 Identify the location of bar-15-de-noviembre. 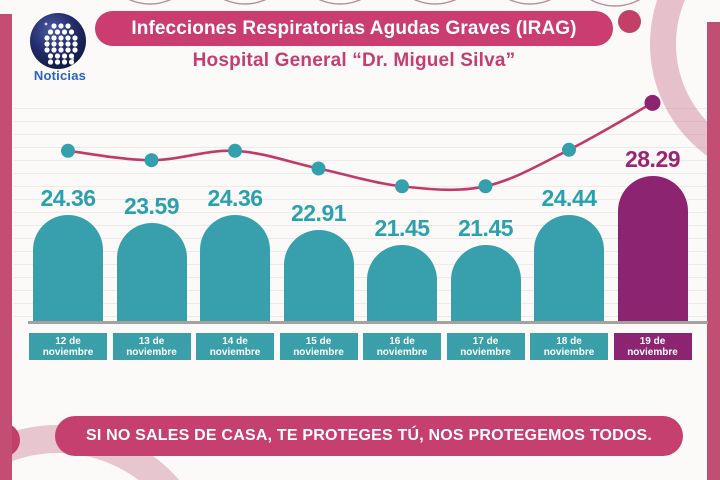
(318, 275).